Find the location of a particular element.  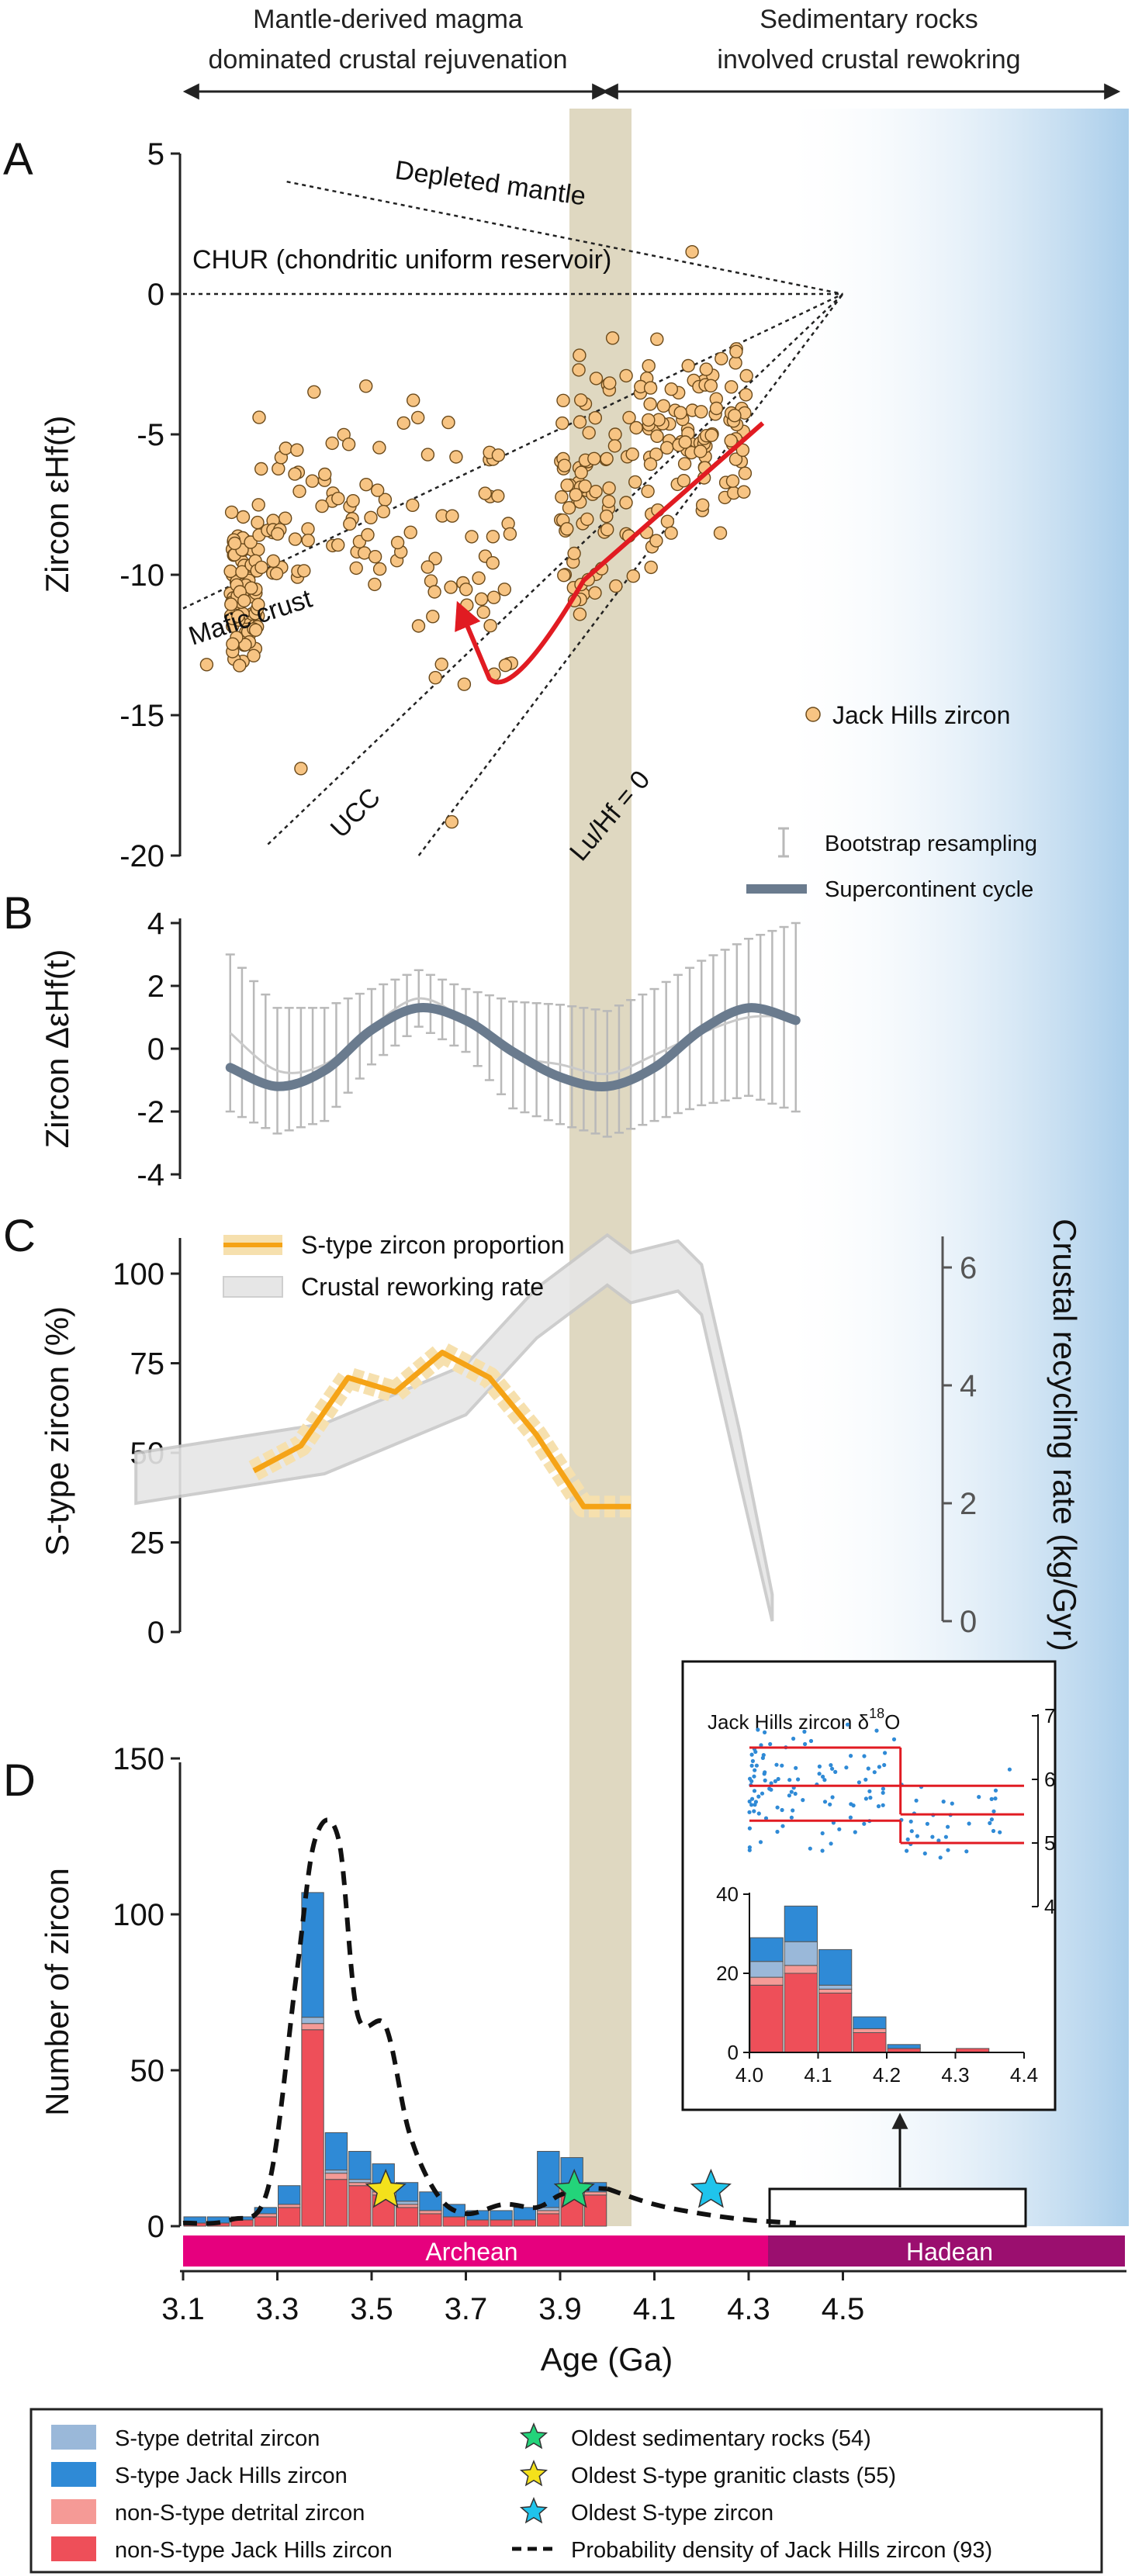

x-tick-label: 3.1 is located at coordinates (183, 2309).